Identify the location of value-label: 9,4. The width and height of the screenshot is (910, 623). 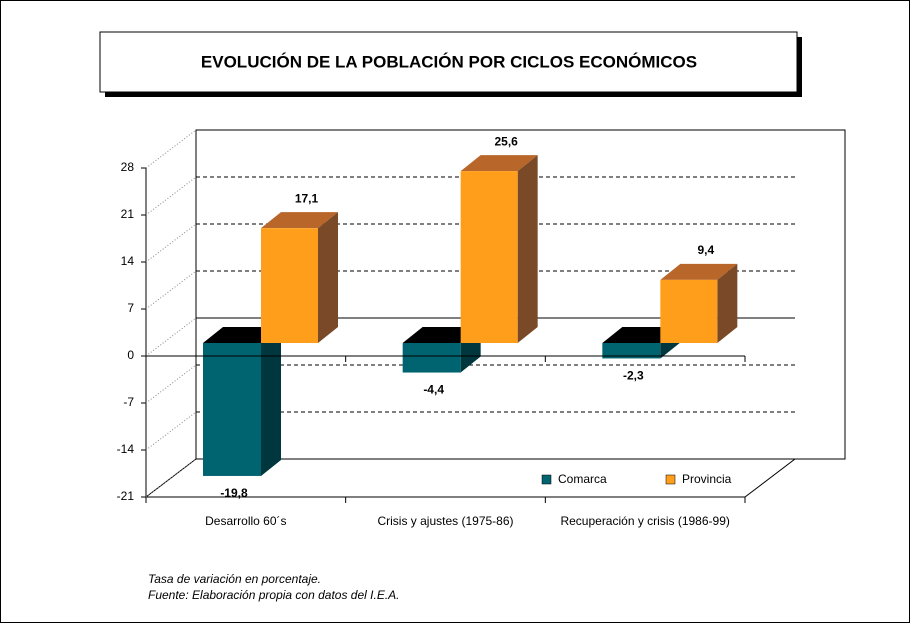
(705, 250).